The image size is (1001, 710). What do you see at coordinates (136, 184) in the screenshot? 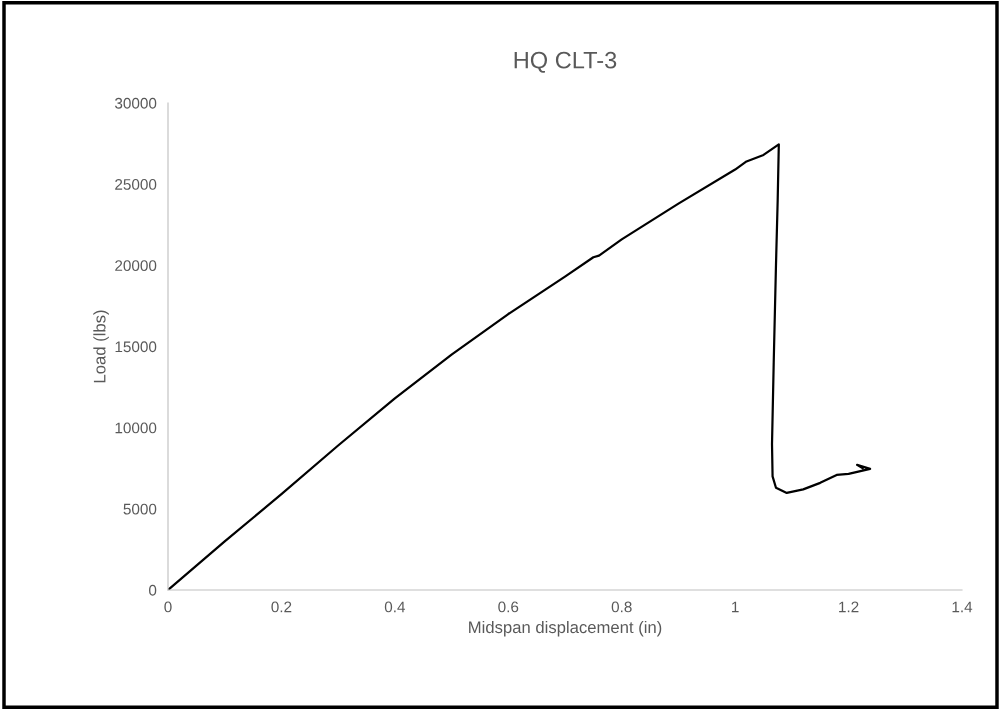
I see `y-tick-label: 25000` at bounding box center [136, 184].